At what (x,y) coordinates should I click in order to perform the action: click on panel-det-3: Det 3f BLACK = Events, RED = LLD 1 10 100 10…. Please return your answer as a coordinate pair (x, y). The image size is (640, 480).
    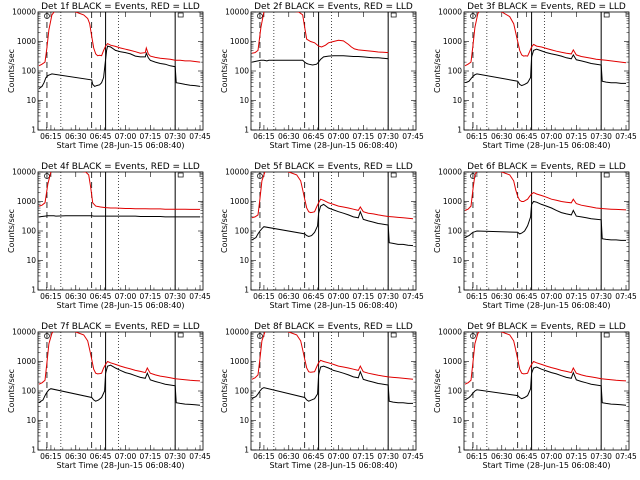
    Looking at the image, I should click on (535, 76).